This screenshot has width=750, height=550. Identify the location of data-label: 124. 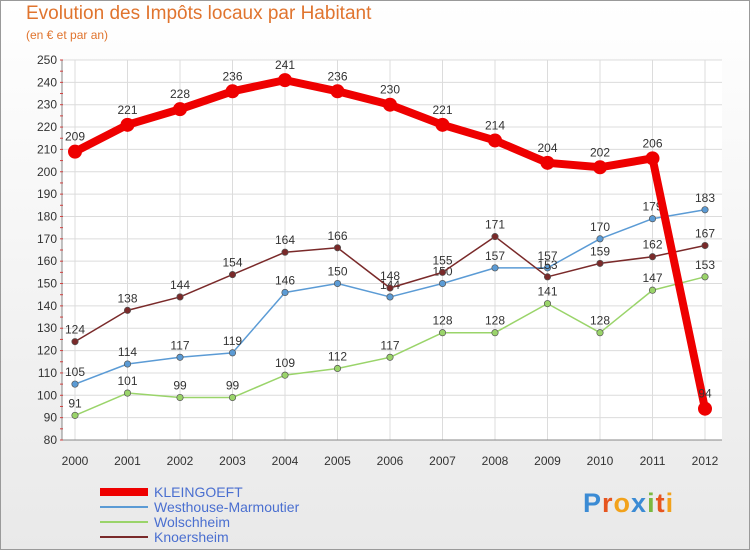
(75, 330).